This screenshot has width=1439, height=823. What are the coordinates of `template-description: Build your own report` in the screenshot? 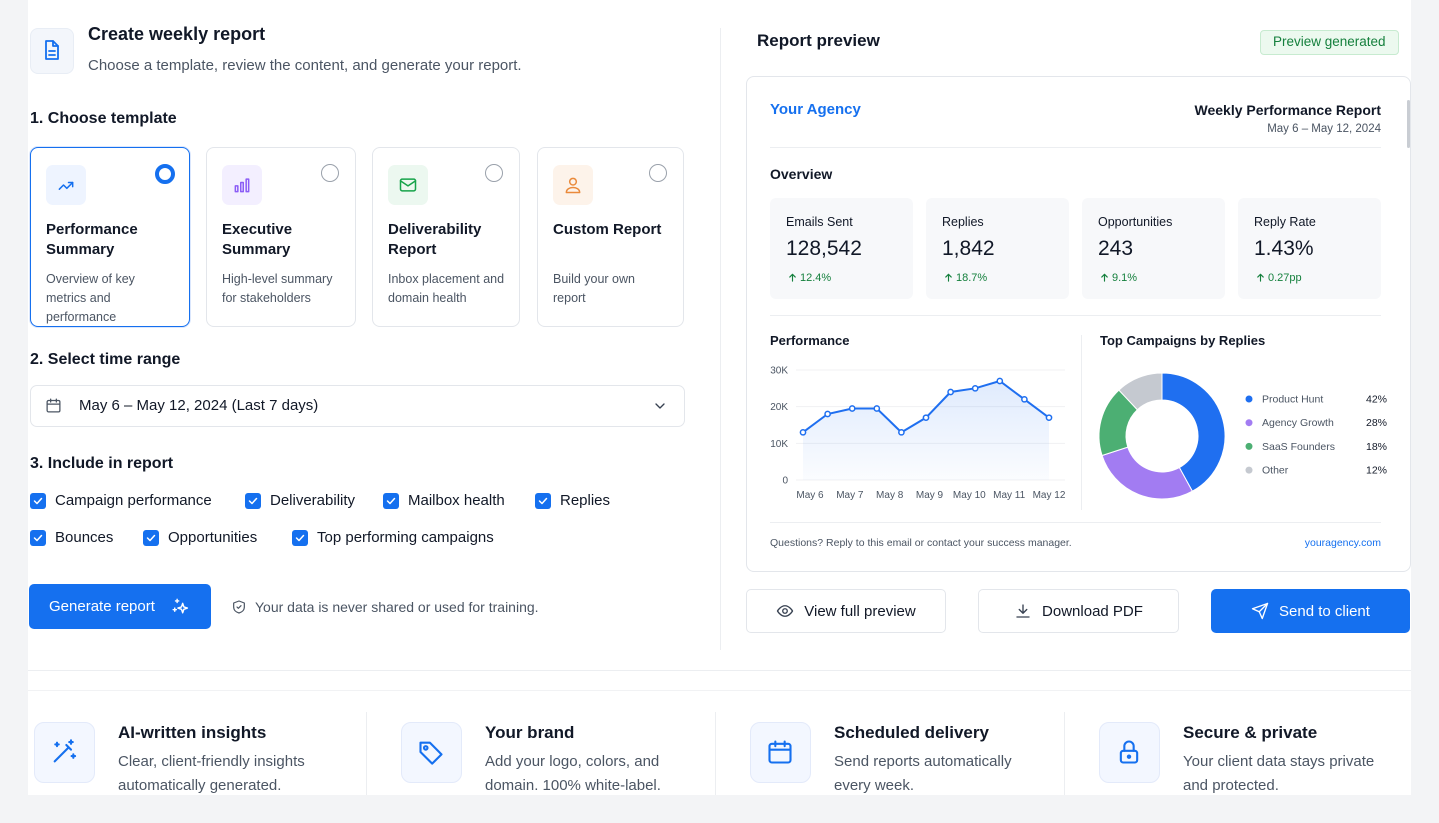 It's located at (594, 288).